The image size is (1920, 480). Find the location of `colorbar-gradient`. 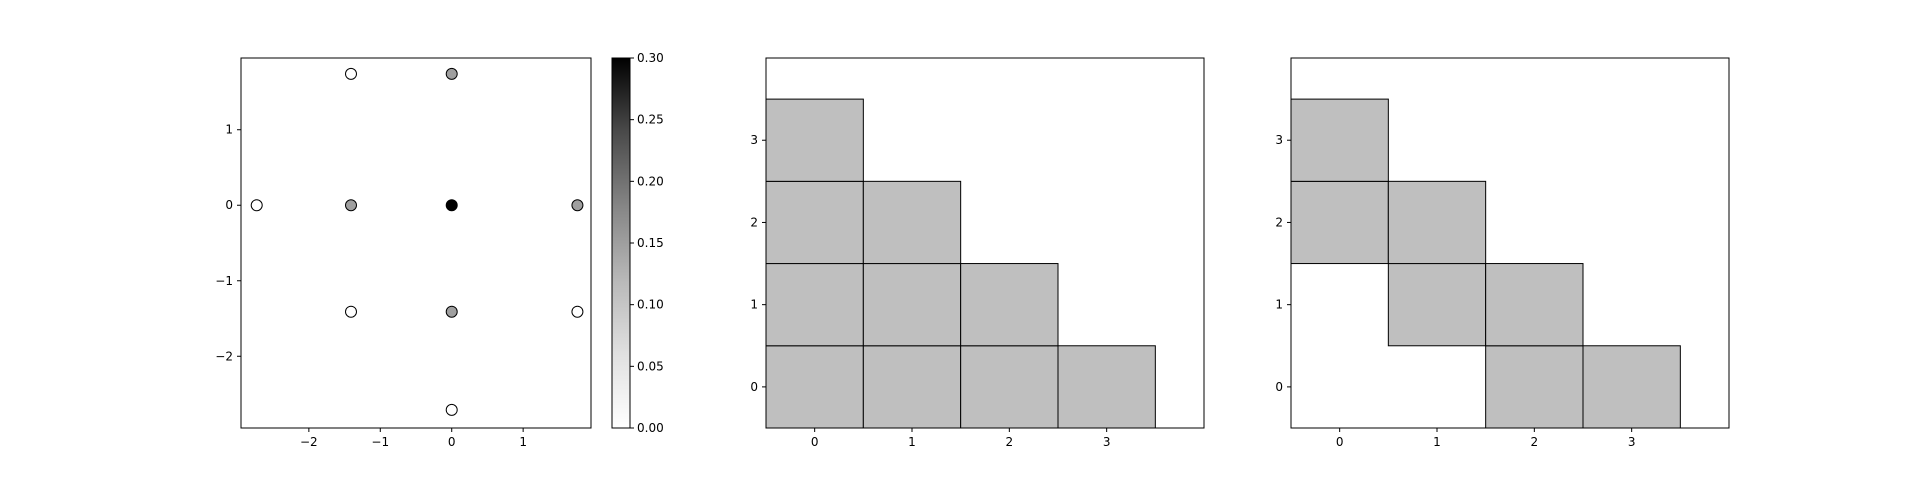

colorbar-gradient is located at coordinates (621, 243).